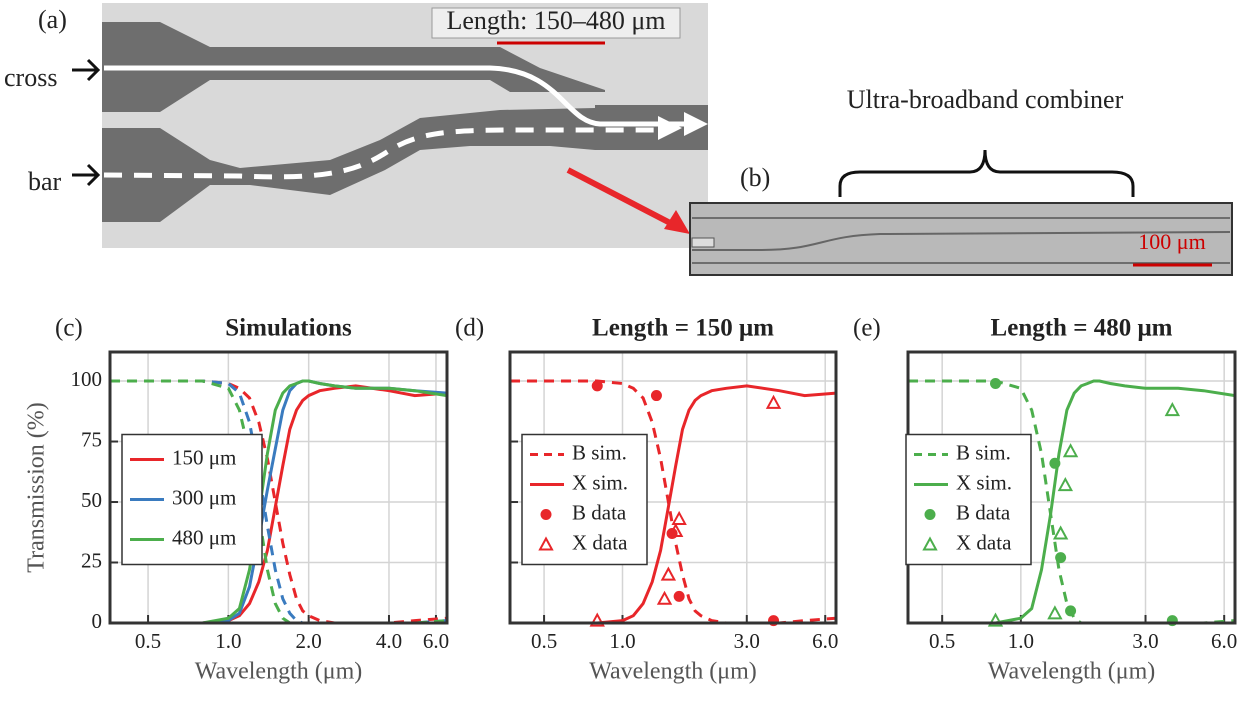 The width and height of the screenshot is (1239, 711). I want to click on micrograph, so click(961, 212).